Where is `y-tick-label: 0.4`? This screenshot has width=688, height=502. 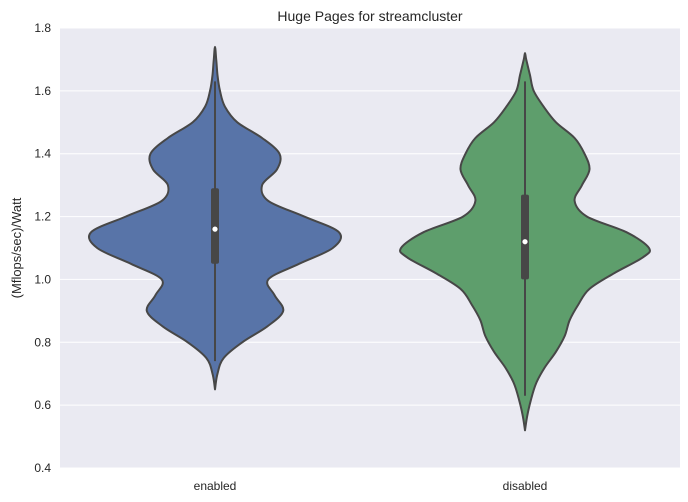
y-tick-label: 0.4 is located at coordinates (42, 468).